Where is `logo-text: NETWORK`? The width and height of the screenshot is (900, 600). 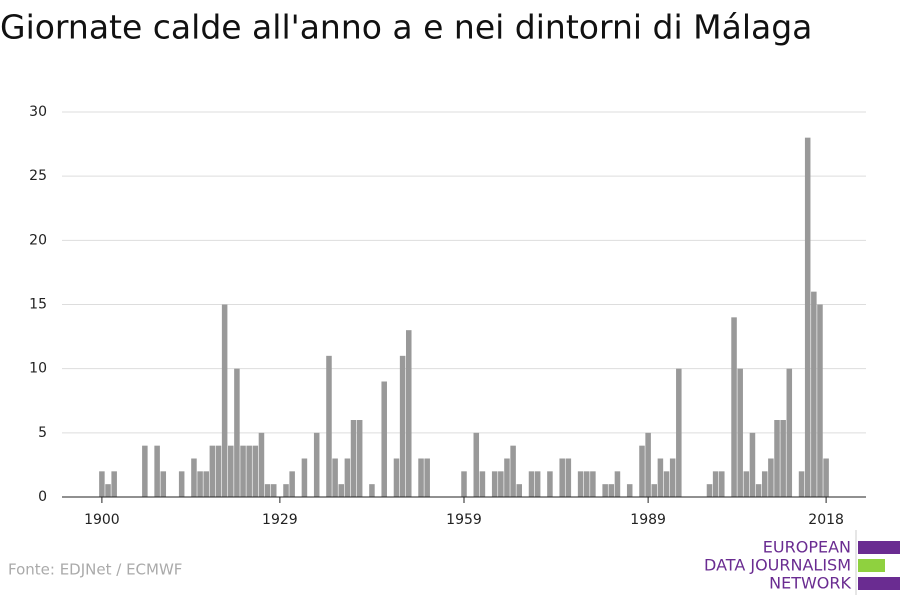 logo-text: NETWORK is located at coordinates (810, 583).